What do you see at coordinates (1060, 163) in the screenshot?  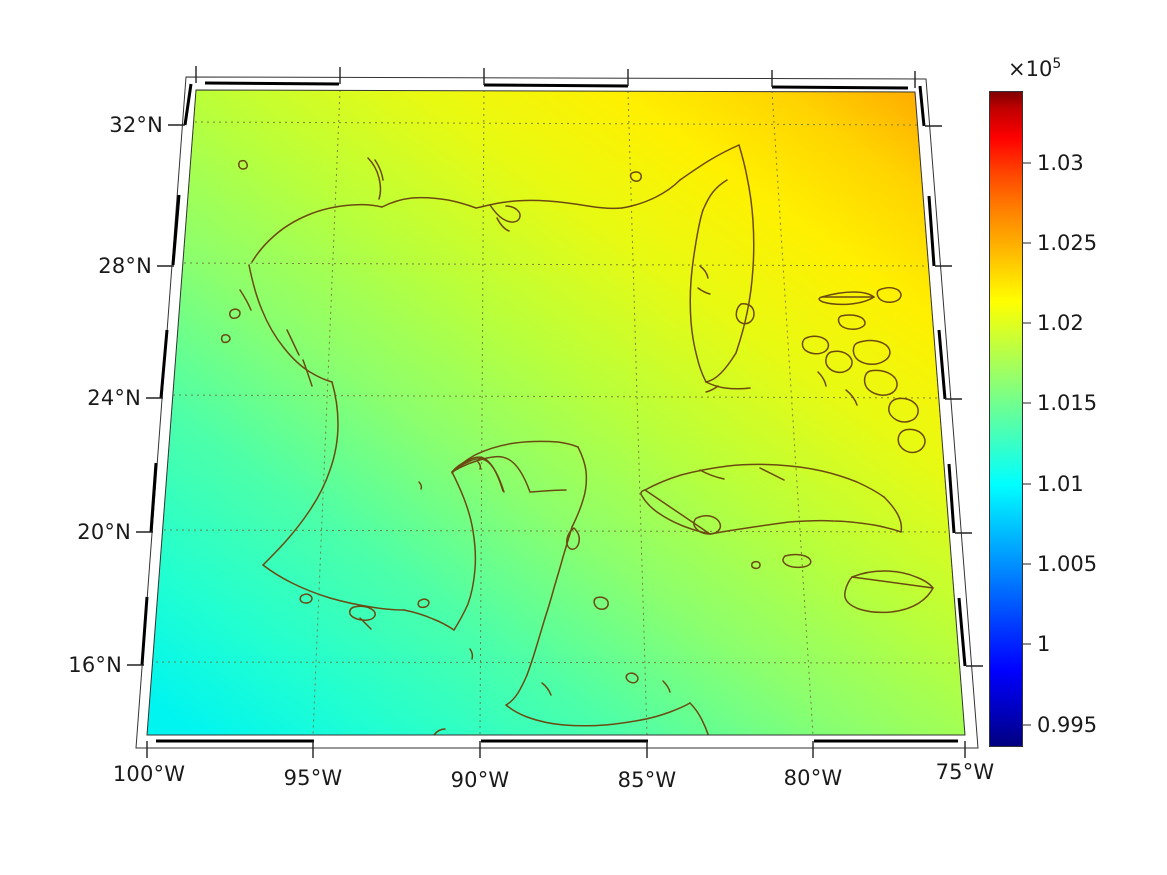 I see `colorbar-tick-label-1030: 1.03` at bounding box center [1060, 163].